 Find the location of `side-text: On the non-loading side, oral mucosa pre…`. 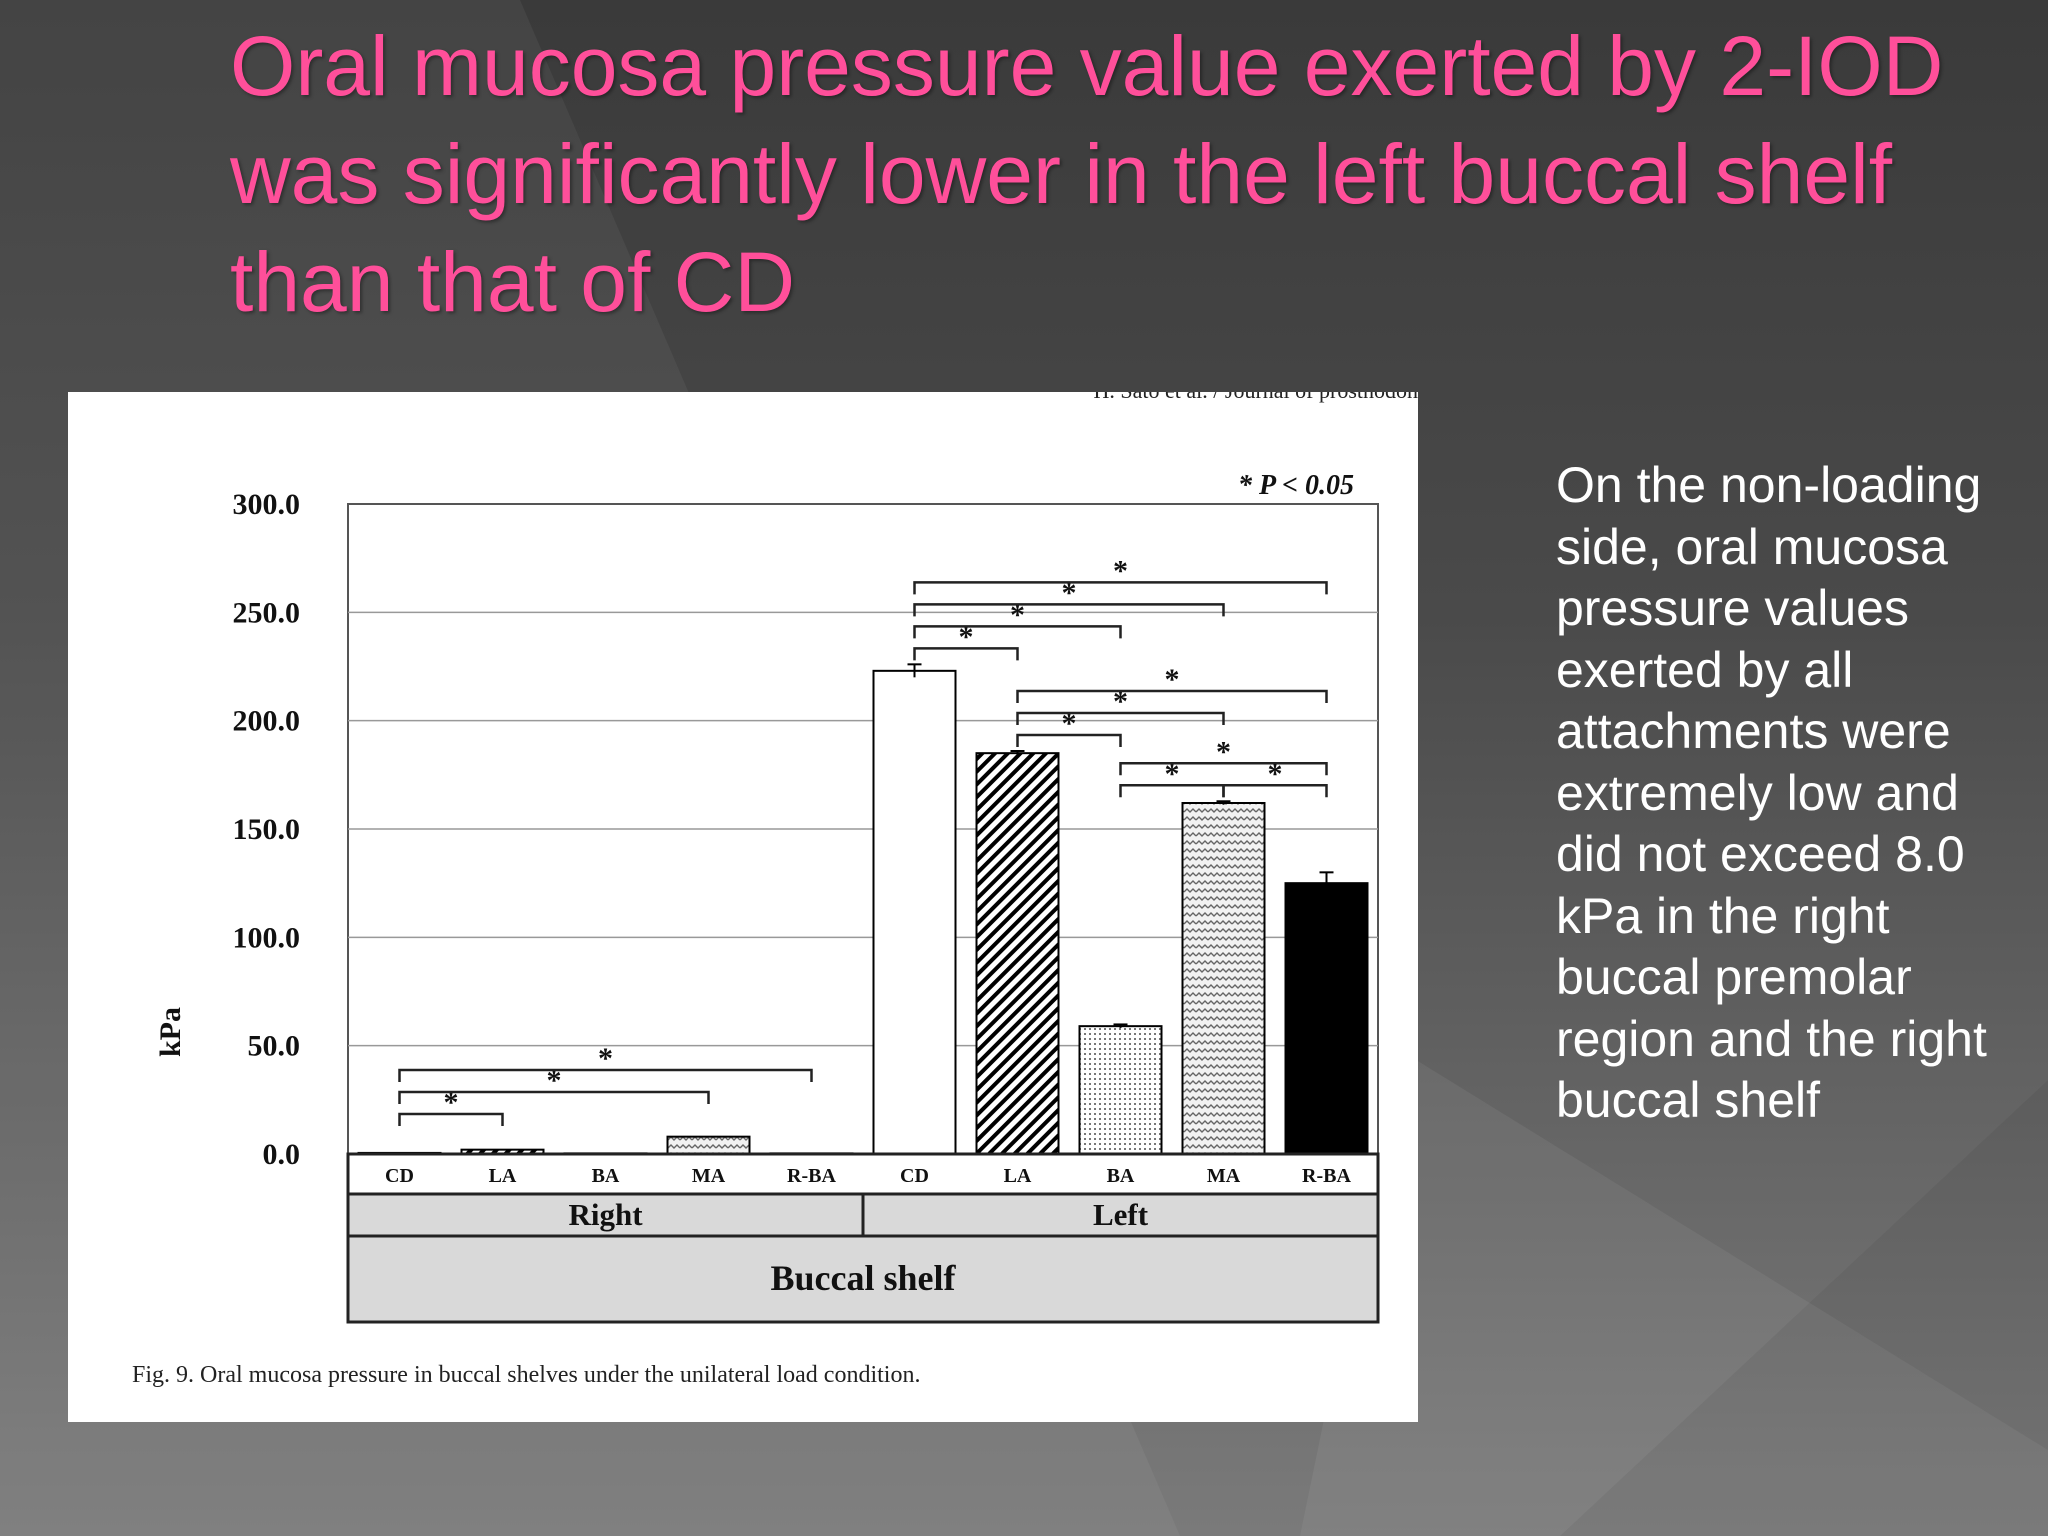

side-text: On the non-loading side, oral mucosa pre… is located at coordinates (1771, 792).